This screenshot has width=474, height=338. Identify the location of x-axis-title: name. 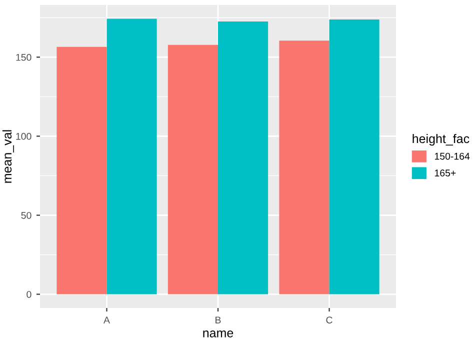
(218, 334).